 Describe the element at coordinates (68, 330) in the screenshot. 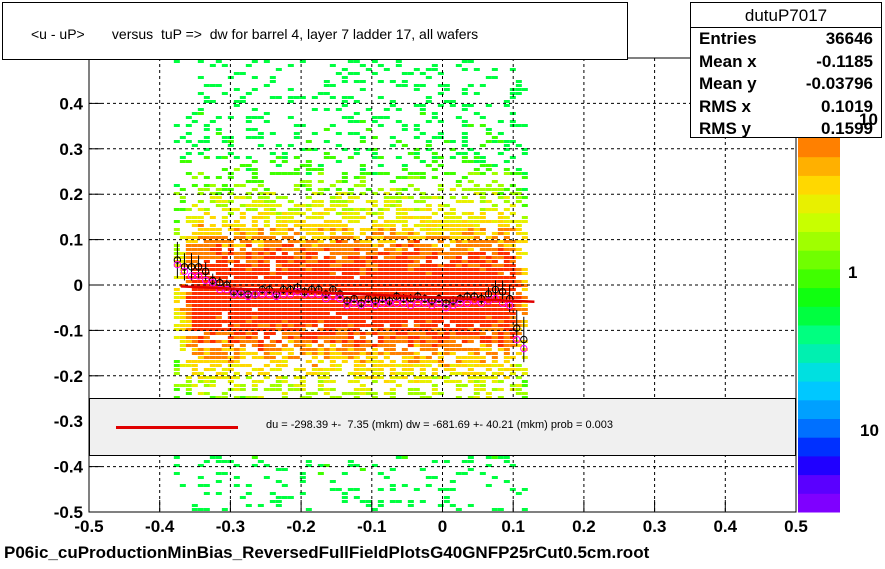

I see `y-tick-label: -0.1` at that location.